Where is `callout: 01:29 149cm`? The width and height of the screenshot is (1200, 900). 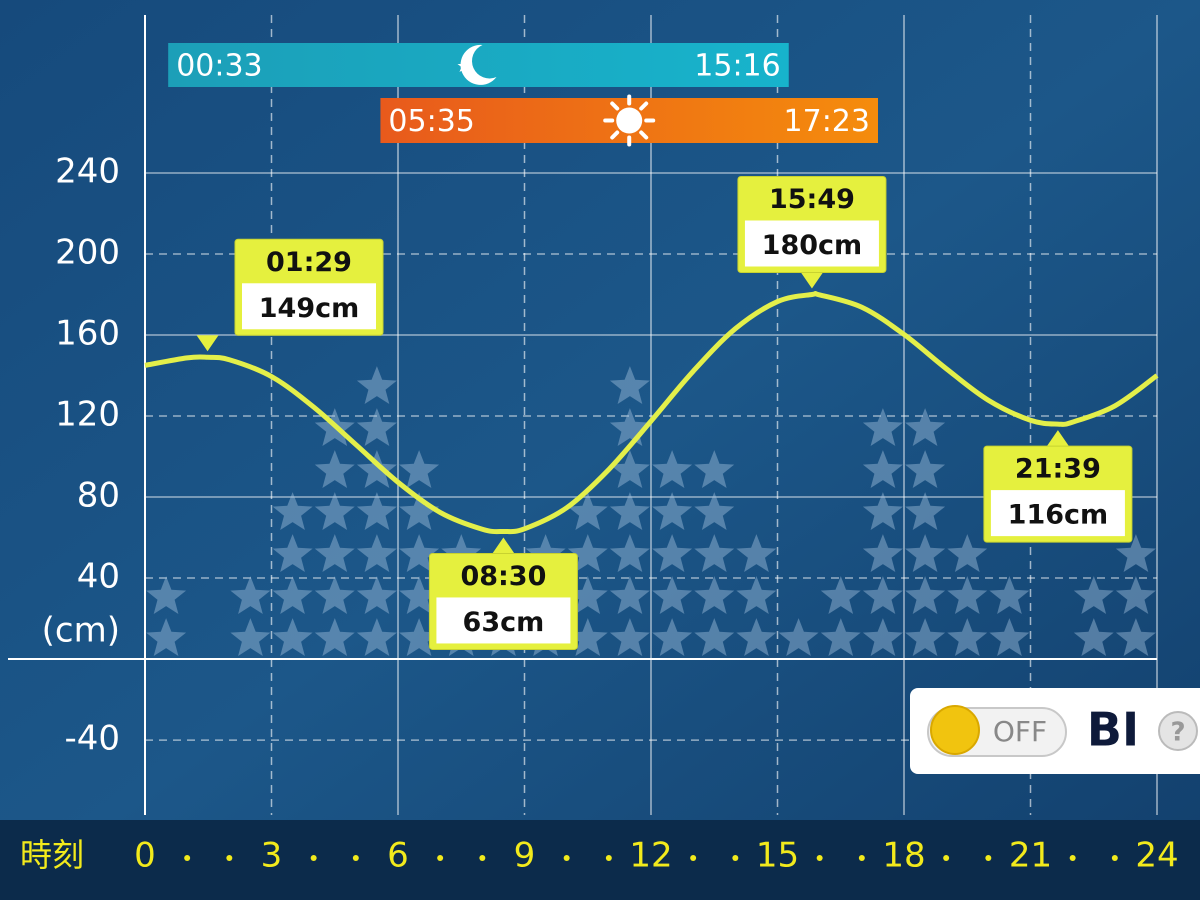 callout: 01:29 149cm is located at coordinates (290, 295).